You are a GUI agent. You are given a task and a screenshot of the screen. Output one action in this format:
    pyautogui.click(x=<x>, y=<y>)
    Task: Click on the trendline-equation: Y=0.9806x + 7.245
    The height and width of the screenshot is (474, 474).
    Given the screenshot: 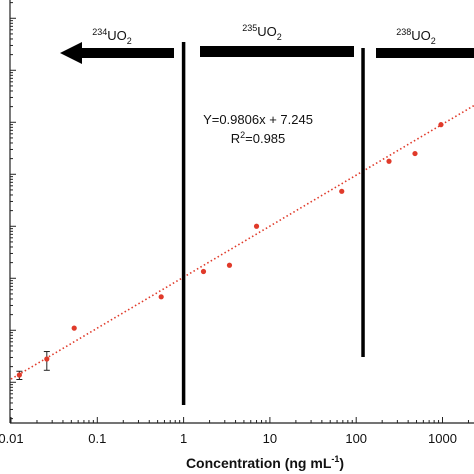 What is the action you would take?
    pyautogui.click(x=258, y=119)
    